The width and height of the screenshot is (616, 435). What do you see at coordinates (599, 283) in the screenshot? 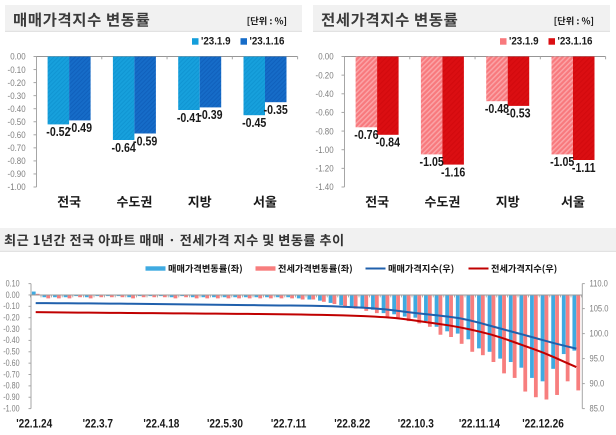
I see `svg-text: 110.0` at bounding box center [599, 283].